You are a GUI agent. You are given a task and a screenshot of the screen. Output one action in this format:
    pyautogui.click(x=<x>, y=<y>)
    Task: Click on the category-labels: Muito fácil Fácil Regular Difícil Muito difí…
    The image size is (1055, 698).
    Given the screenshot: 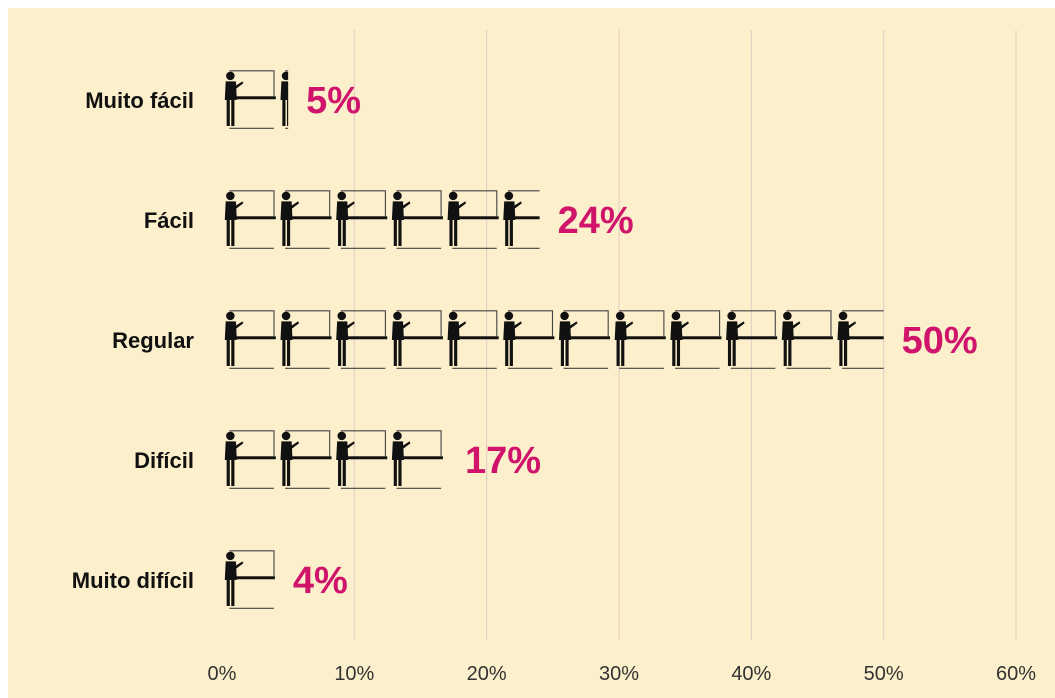 What is the action you would take?
    pyautogui.click(x=133, y=340)
    